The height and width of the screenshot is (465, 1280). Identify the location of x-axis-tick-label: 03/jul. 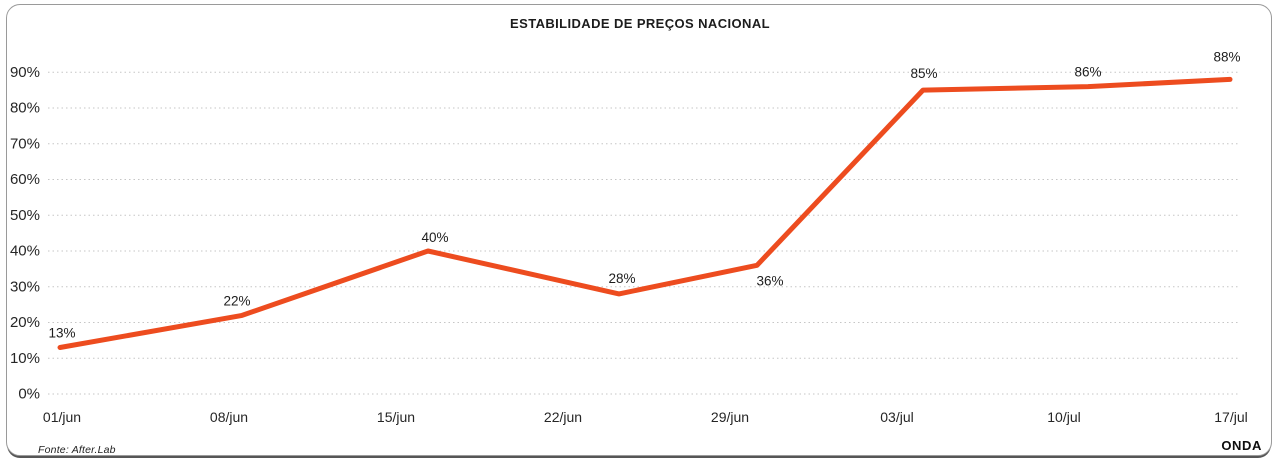
(896, 417).